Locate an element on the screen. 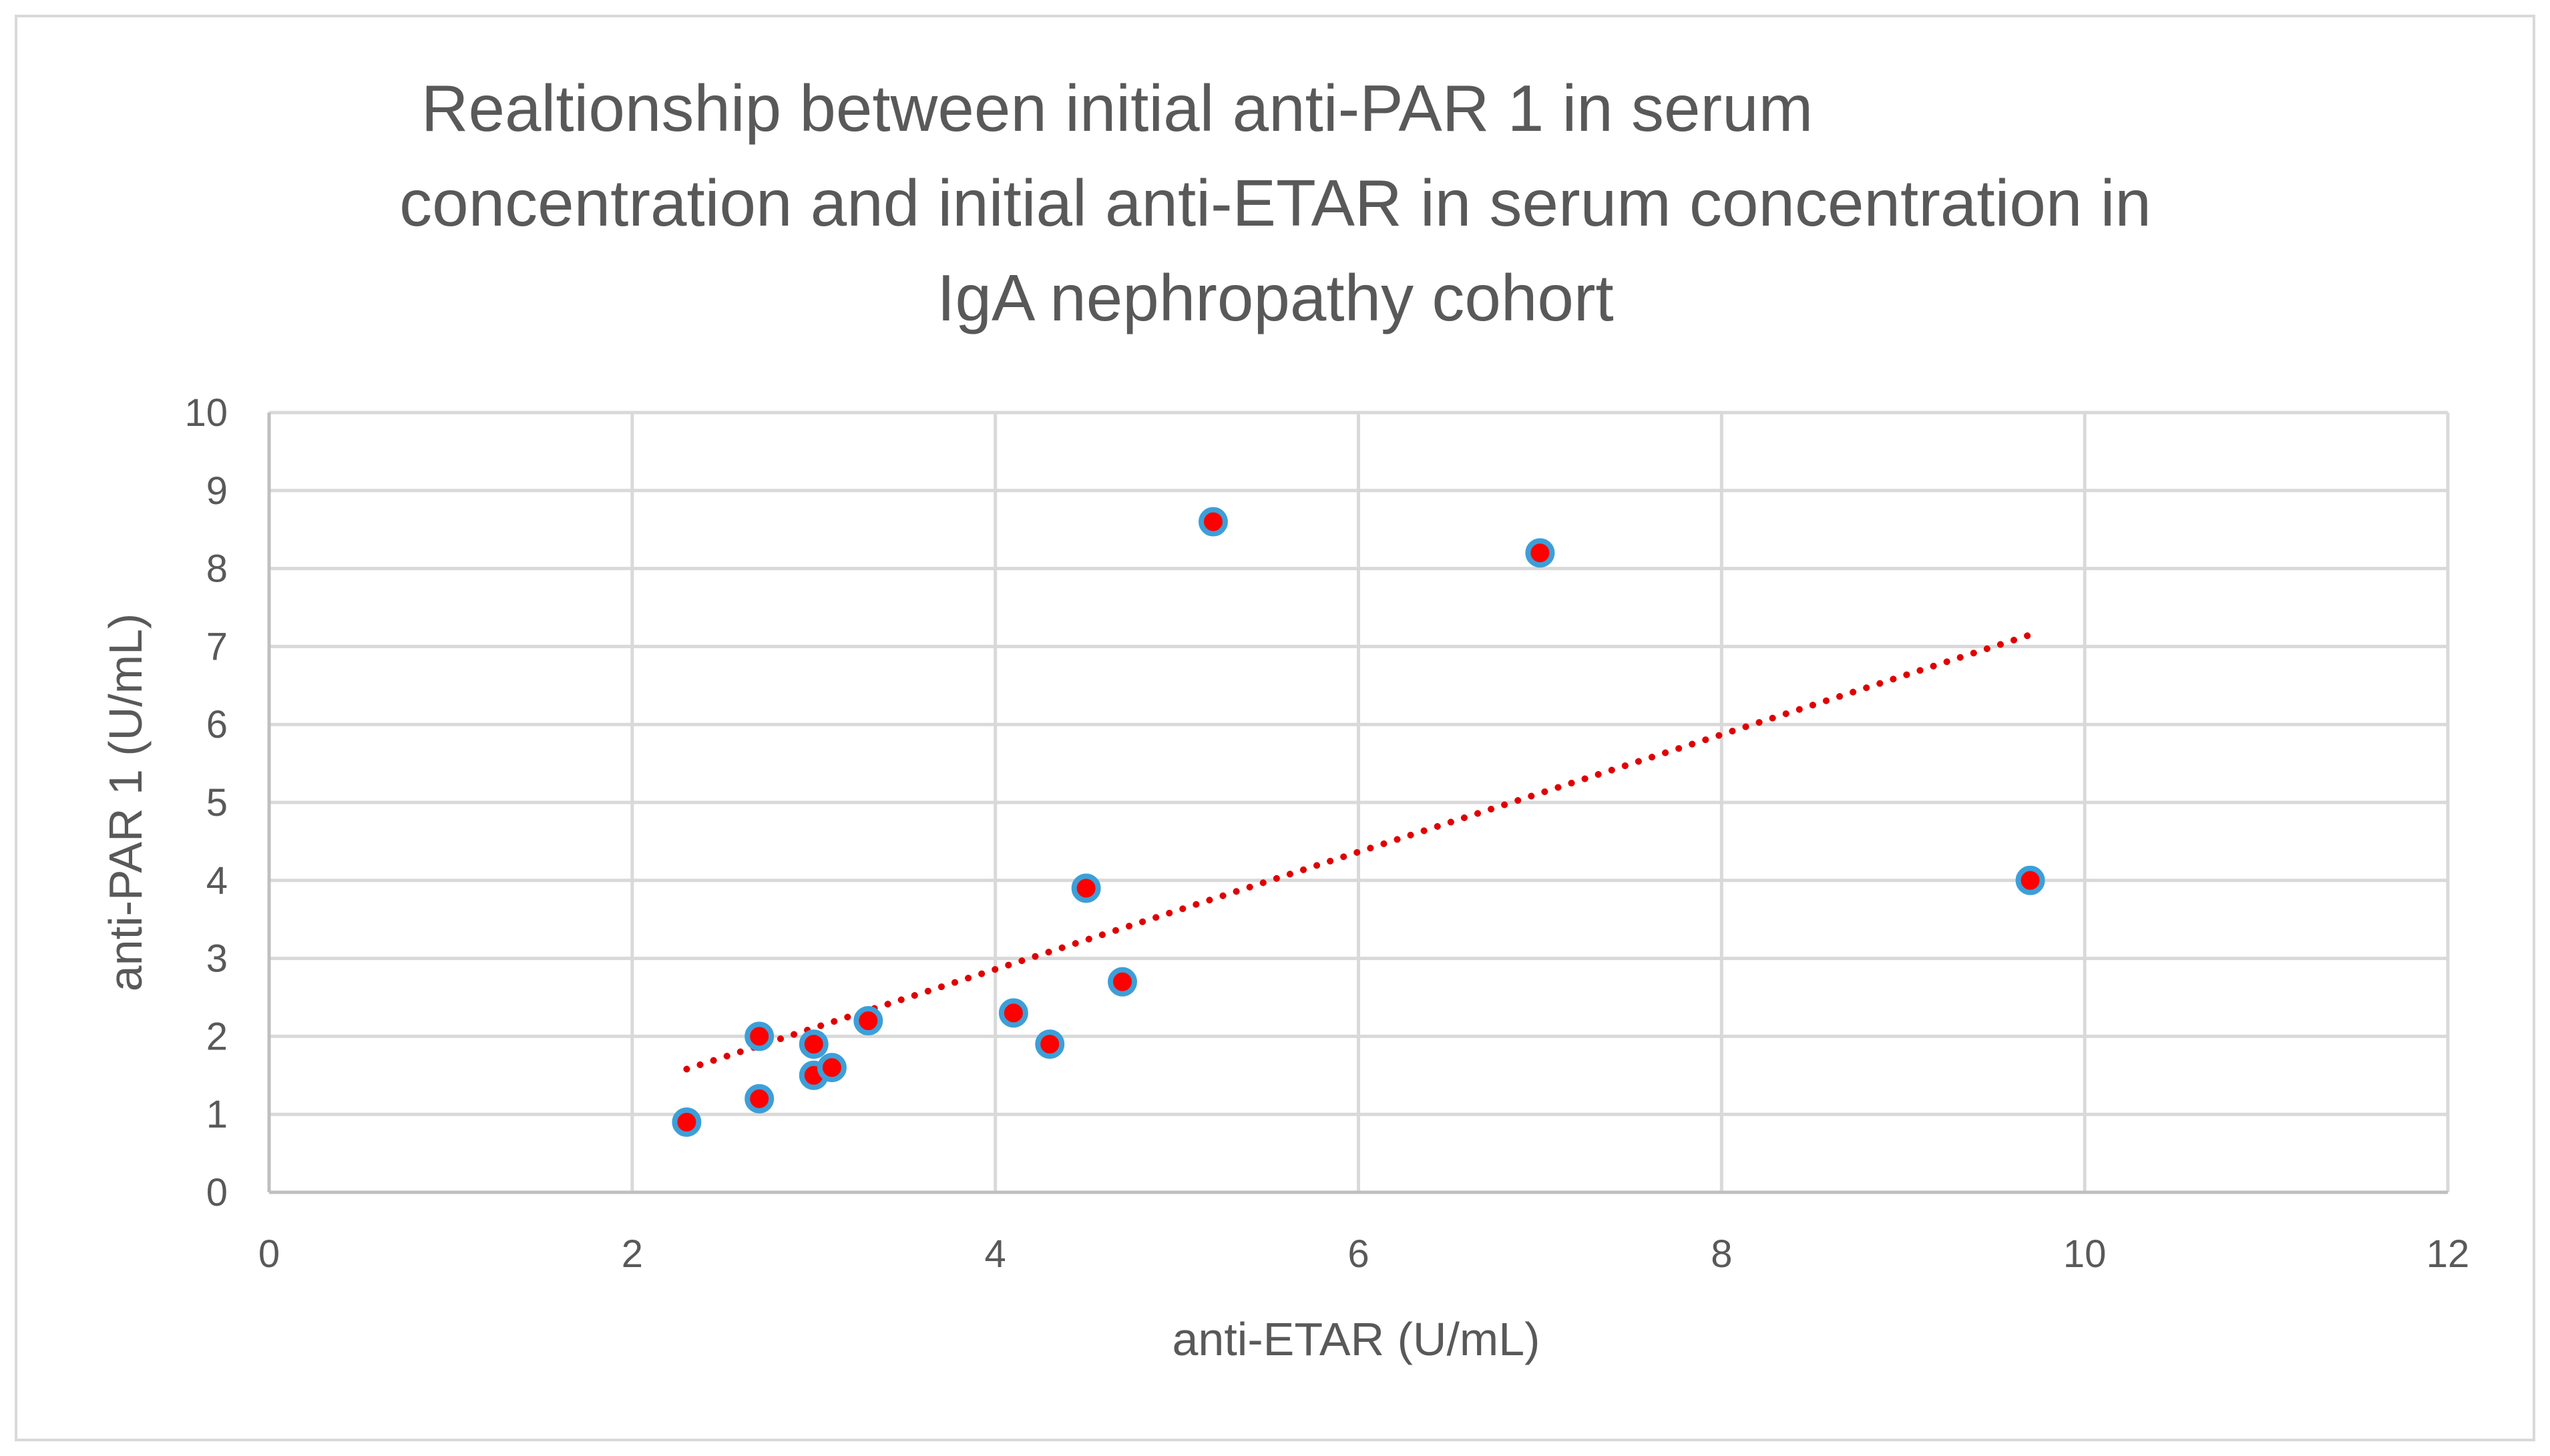  chart-title-line-3: IgA nephropathy cohort is located at coordinates (1275, 297).